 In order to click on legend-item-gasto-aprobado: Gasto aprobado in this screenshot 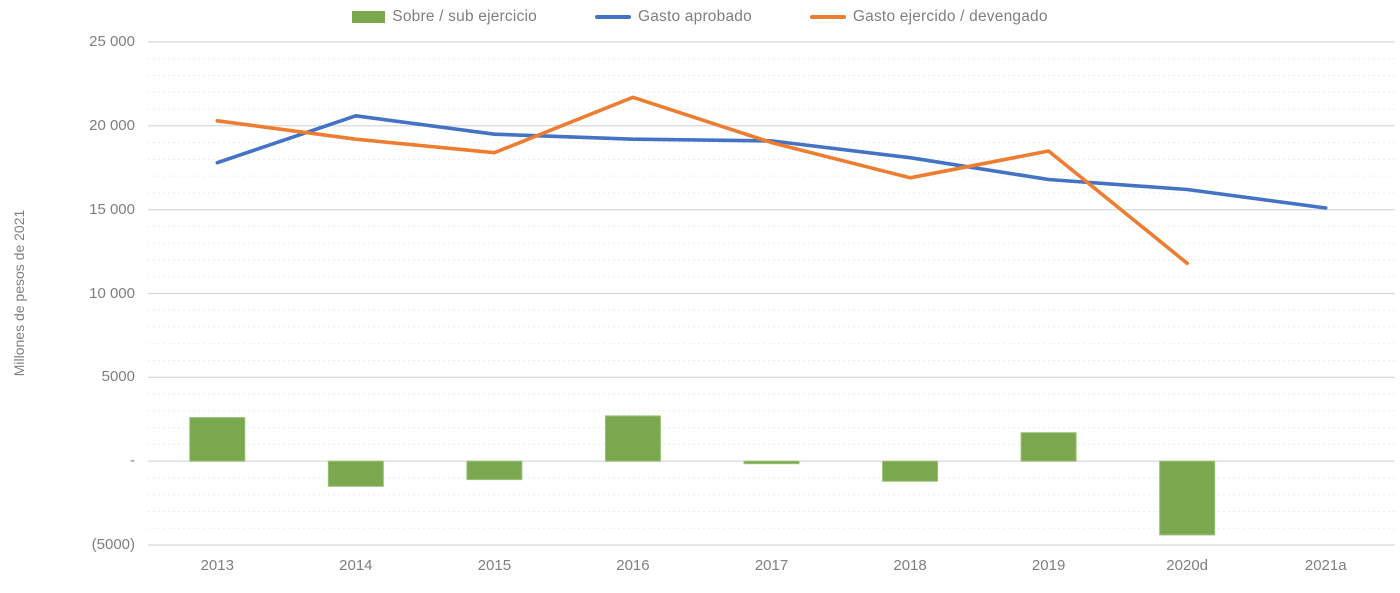, I will do `click(673, 17)`.